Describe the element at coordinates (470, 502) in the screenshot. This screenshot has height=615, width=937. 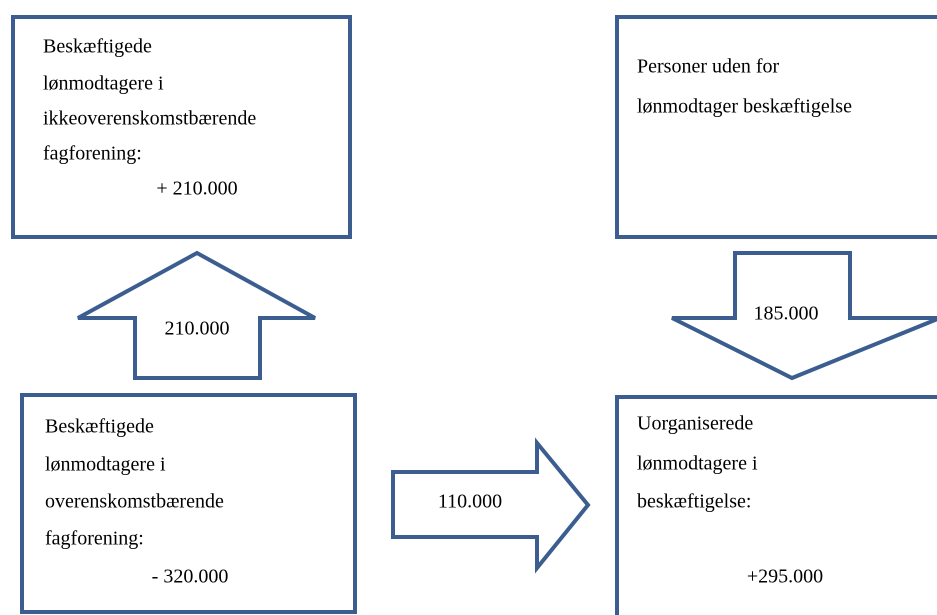
I see `label: 110.000` at that location.